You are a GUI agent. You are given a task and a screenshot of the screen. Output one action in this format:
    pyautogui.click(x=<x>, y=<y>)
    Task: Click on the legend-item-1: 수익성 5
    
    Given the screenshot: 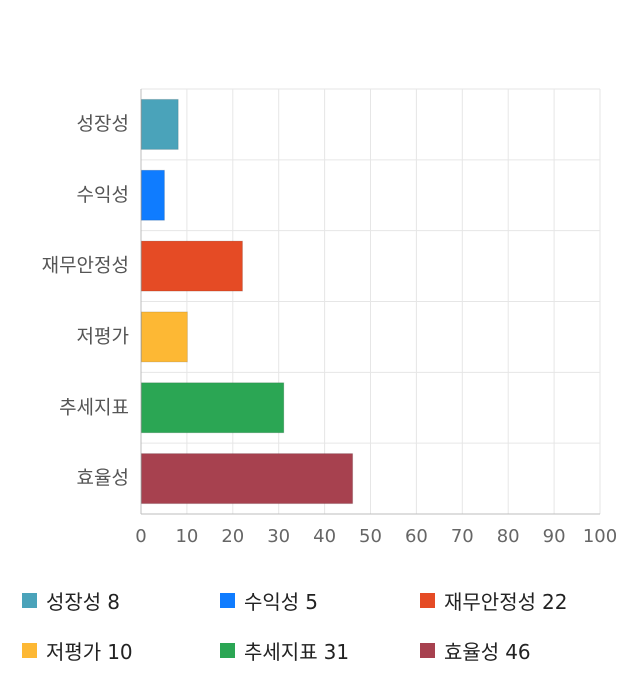 What is the action you would take?
    pyautogui.click(x=269, y=600)
    